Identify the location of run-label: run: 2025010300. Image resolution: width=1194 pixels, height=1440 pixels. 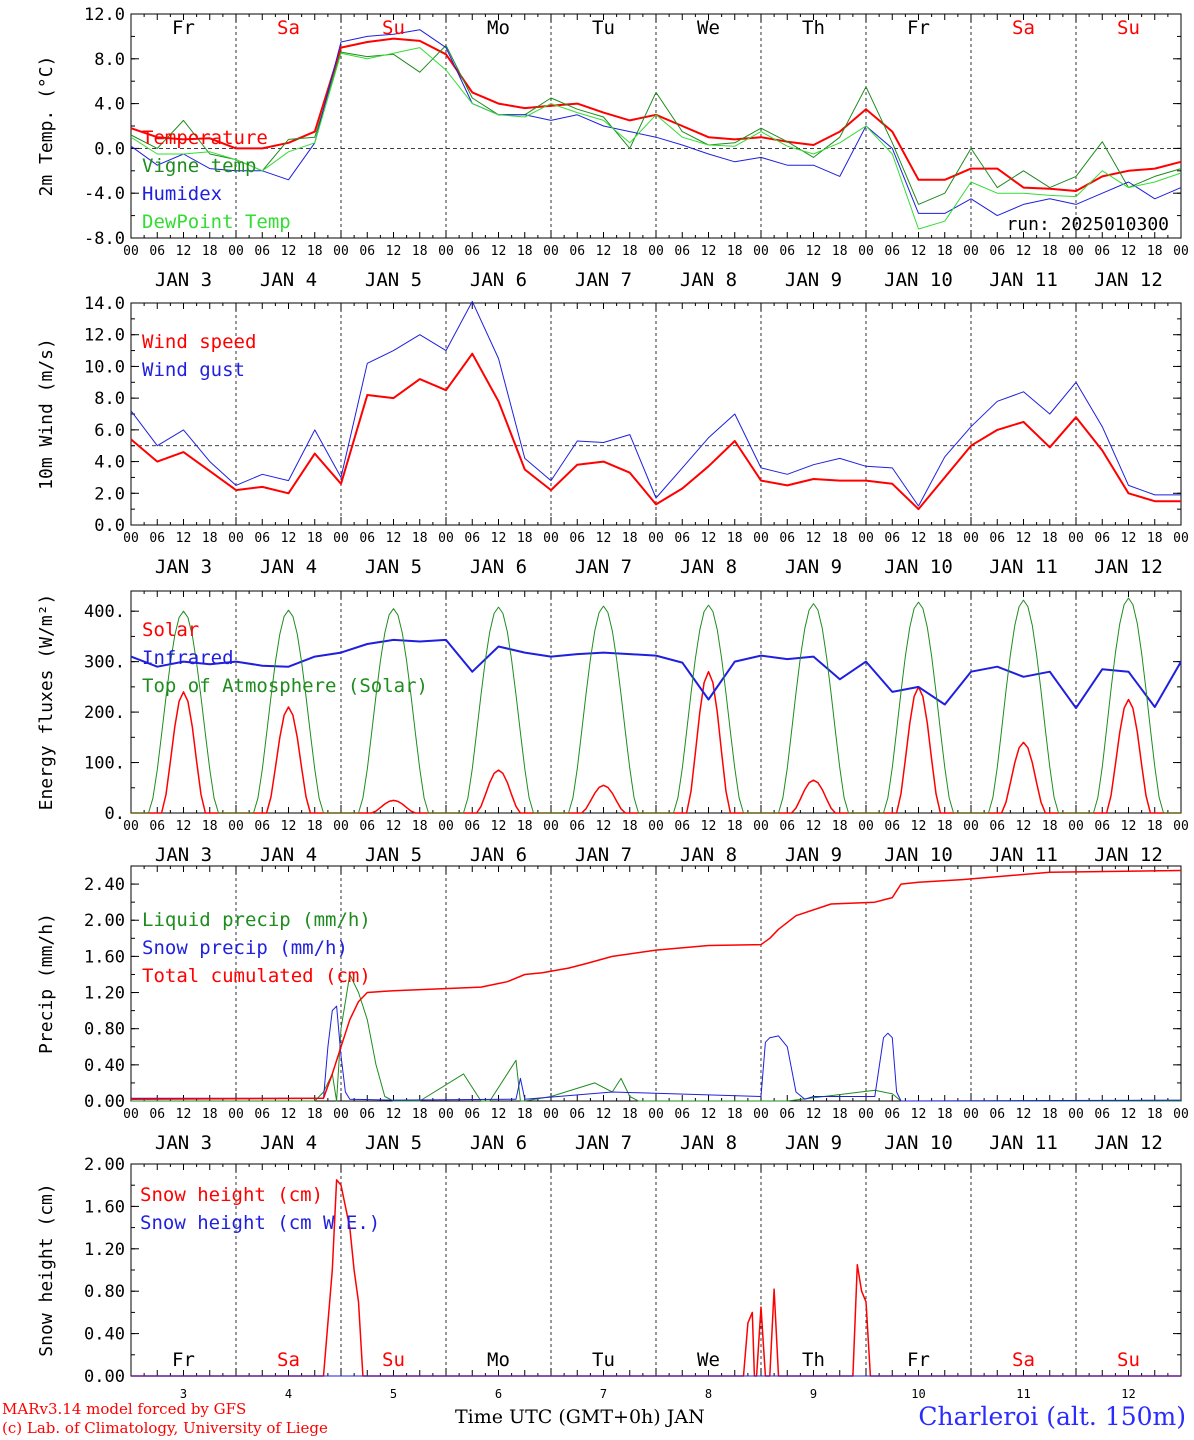
(1087, 224).